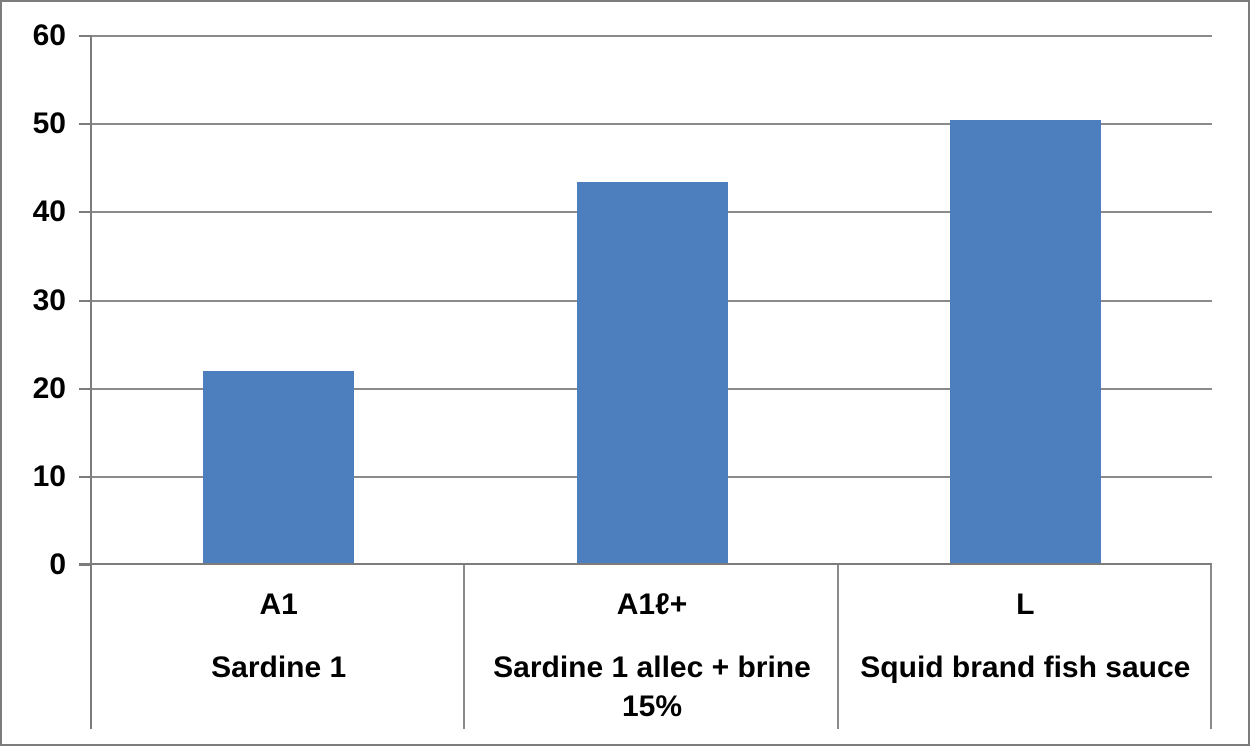 The image size is (1250, 746). I want to click on category-group-label: Squid brand fish sauce, so click(1025, 667).